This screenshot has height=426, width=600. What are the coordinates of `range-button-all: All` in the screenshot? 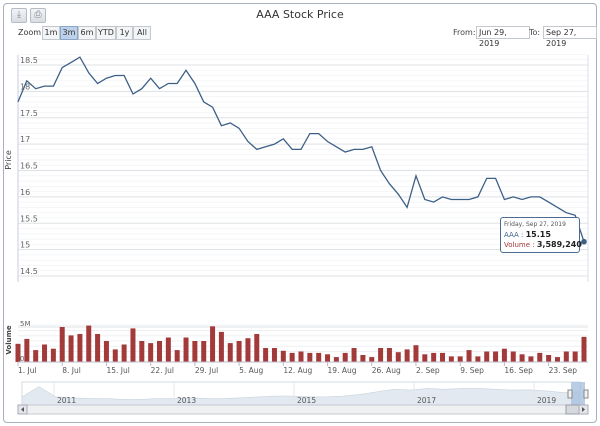 It's located at (142, 33).